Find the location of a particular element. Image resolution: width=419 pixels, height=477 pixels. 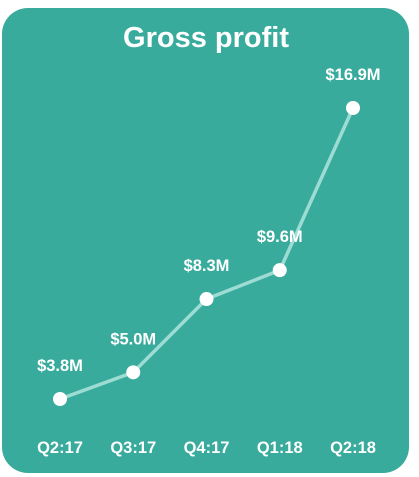

x-tick-label-q3-17: Q3:17 is located at coordinates (133, 448).